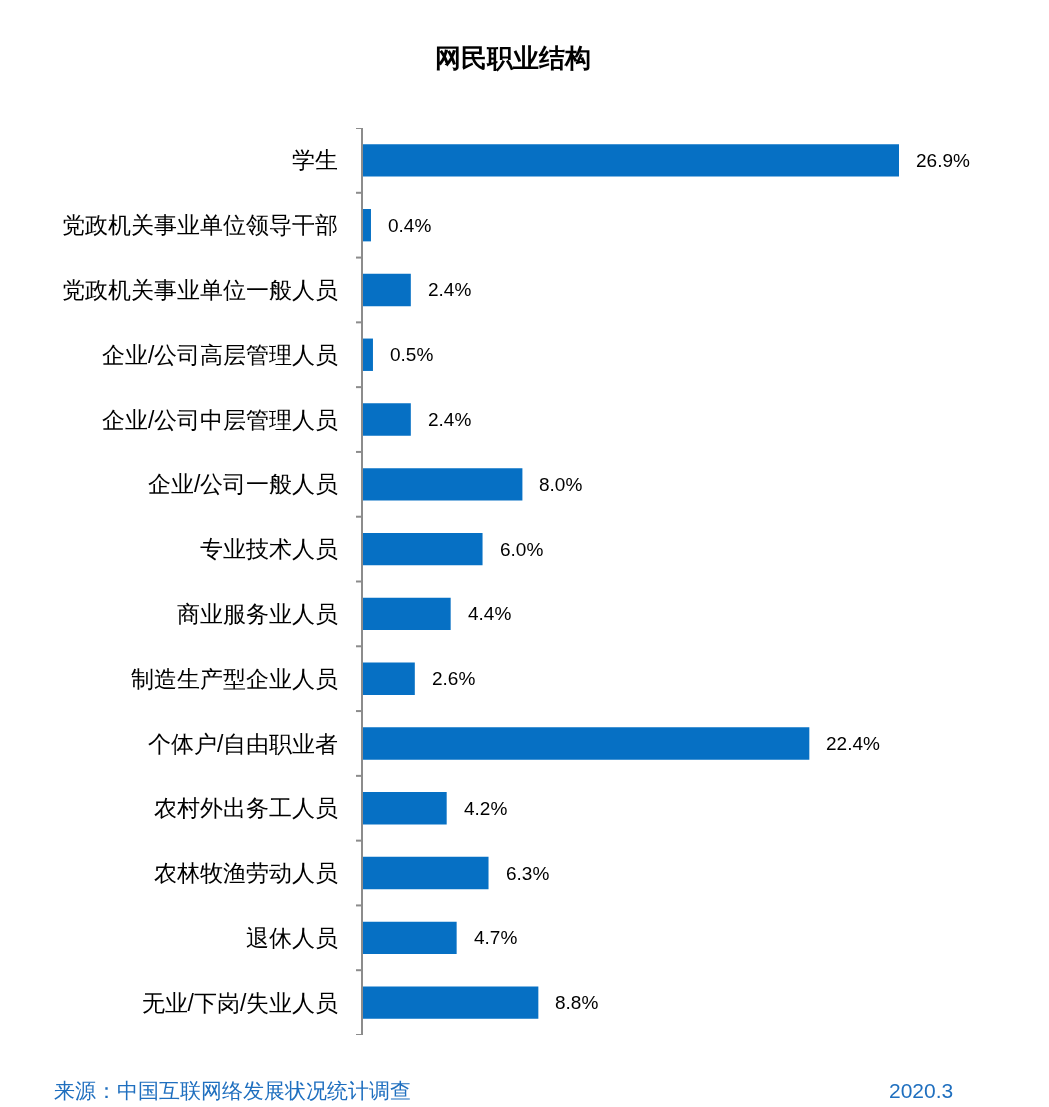 The image size is (1049, 1107). I want to click on y-tick-label: 商业服务业人员, so click(258, 613).